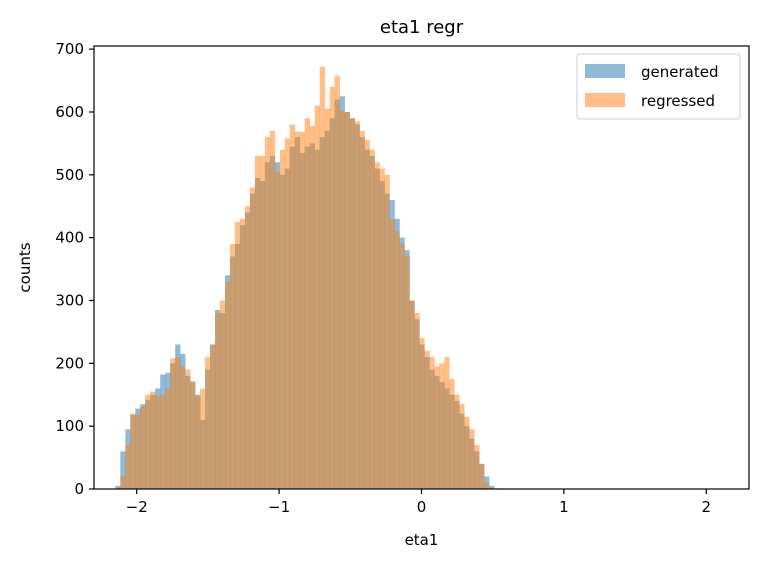  Describe the element at coordinates (422, 507) in the screenshot. I see `x-tick-label: 0` at that location.